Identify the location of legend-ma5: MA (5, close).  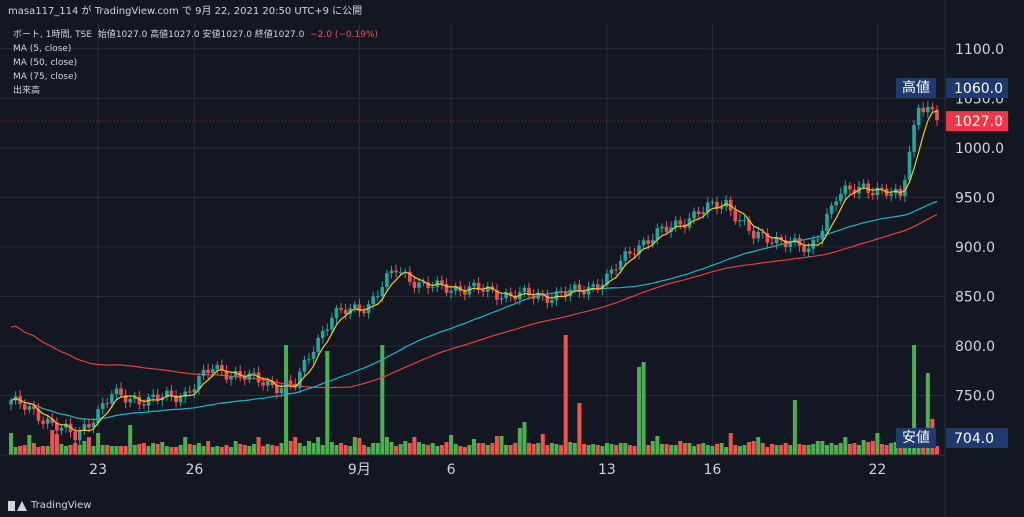
(42, 49).